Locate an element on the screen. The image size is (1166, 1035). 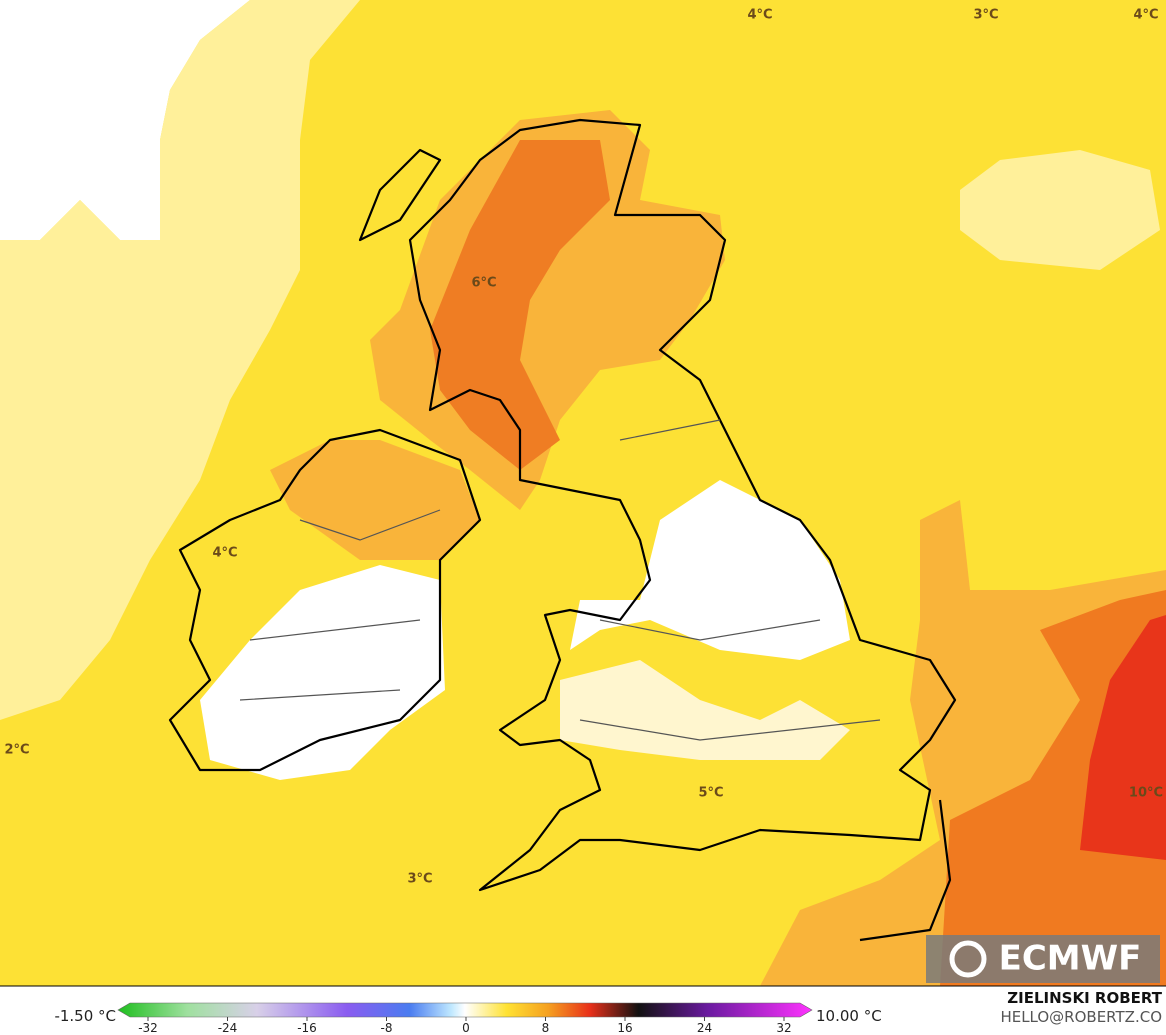
coastline-ireland is located at coordinates (325, 600).